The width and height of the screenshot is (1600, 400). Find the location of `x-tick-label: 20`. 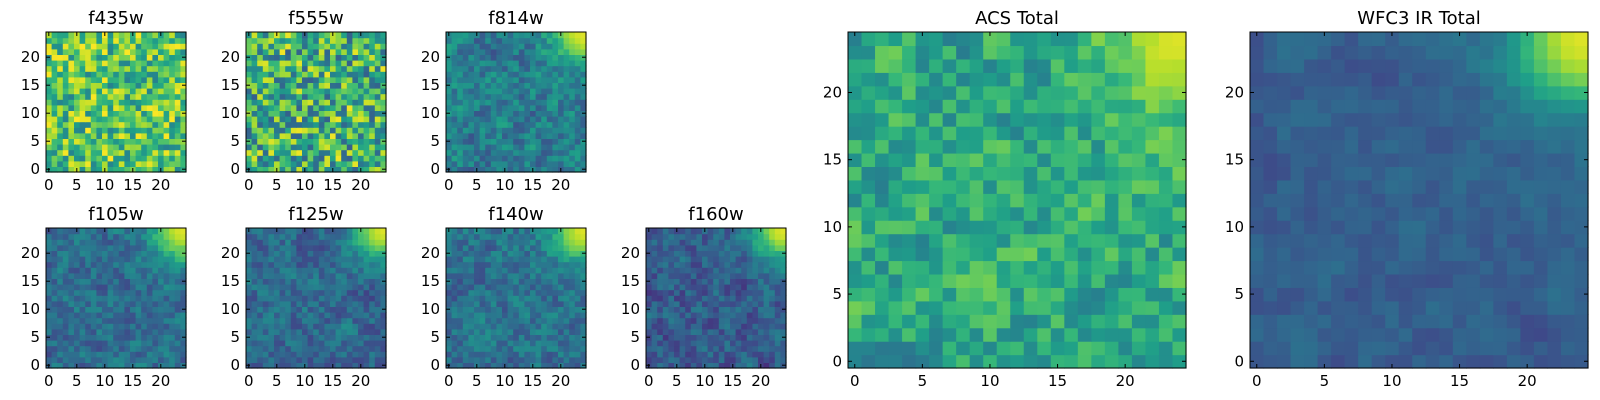

x-tick-label: 20 is located at coordinates (360, 185).